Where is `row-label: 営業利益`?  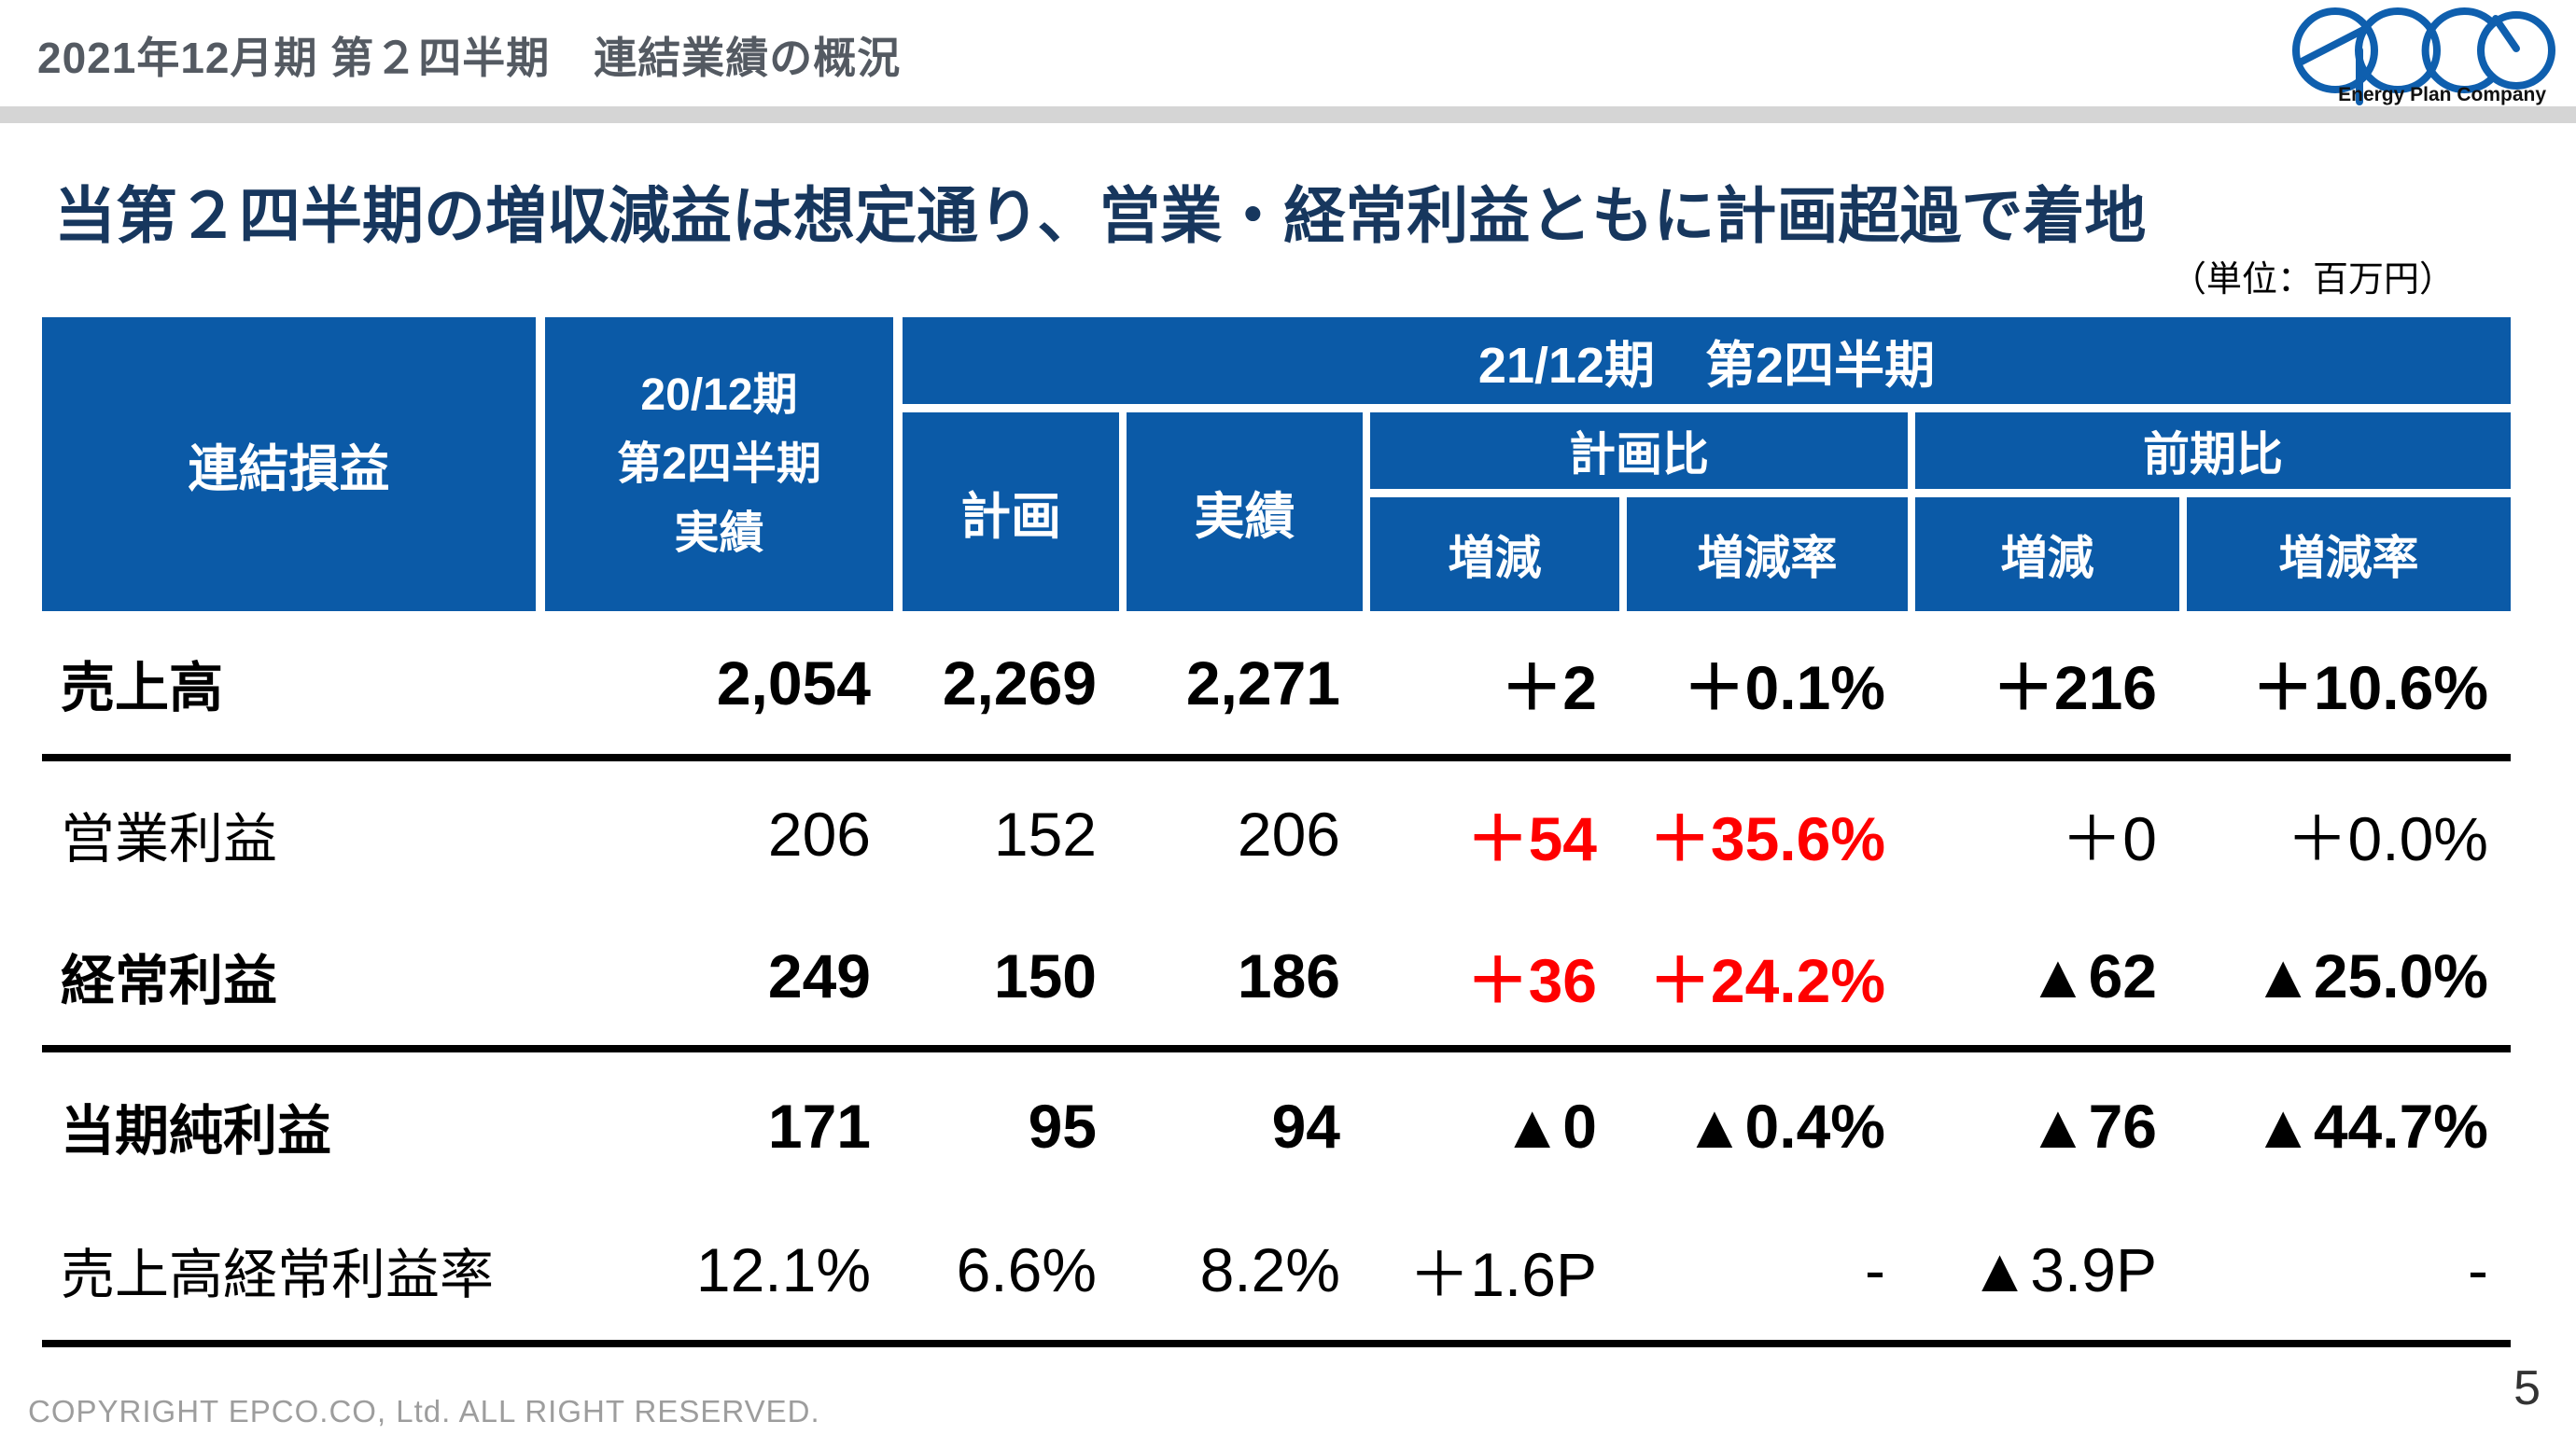 row-label: 営業利益 is located at coordinates (169, 839).